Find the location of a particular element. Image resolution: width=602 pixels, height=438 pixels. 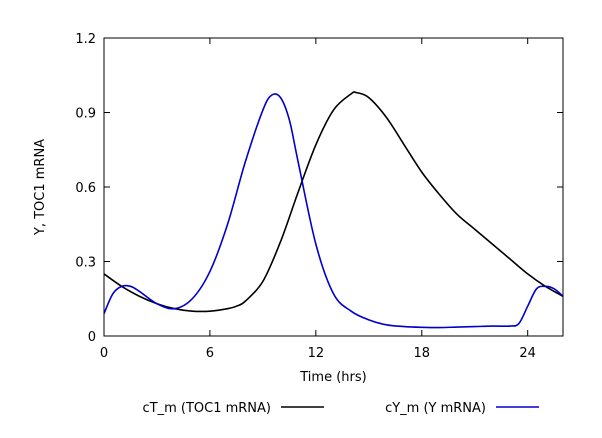

x-tick-label: 24 is located at coordinates (527, 353).